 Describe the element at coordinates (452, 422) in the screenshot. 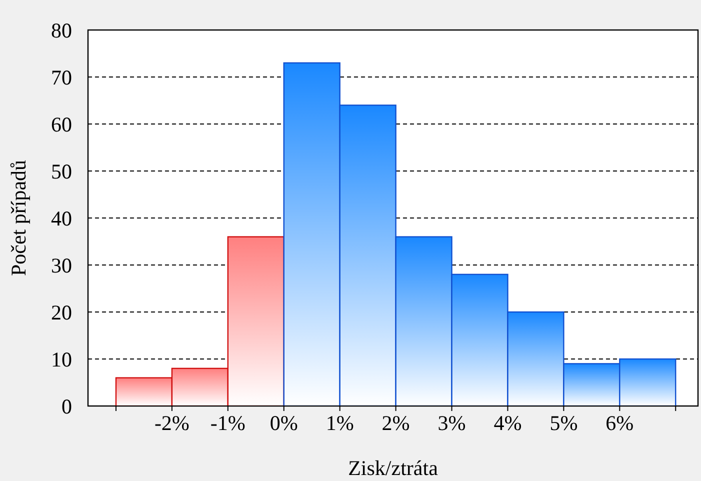

I see `x-tick-label: 3%` at that location.